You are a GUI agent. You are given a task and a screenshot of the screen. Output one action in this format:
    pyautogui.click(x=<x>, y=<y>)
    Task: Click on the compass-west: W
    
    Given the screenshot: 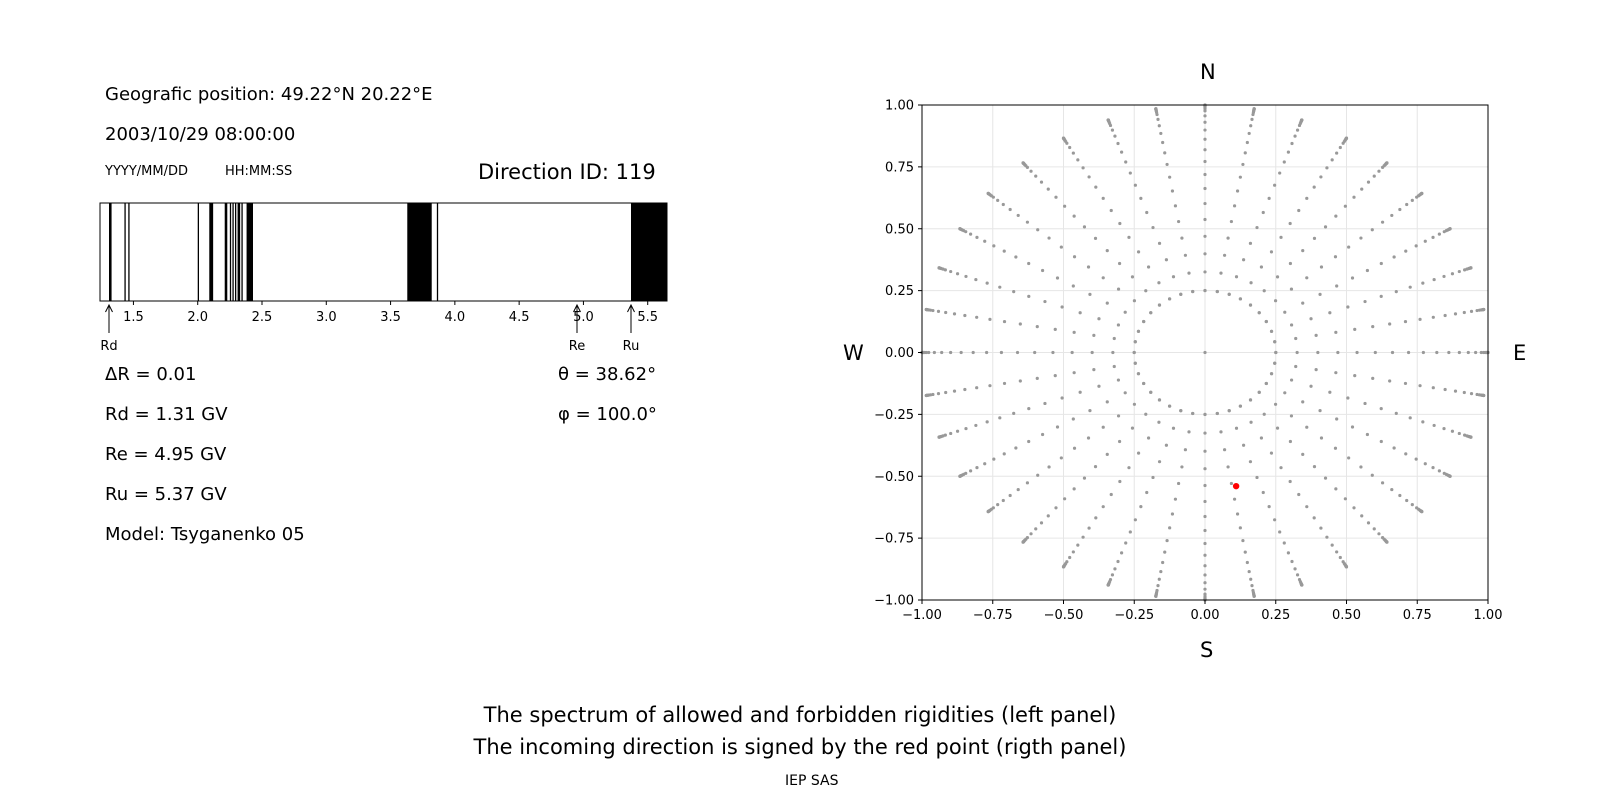 What is the action you would take?
    pyautogui.click(x=853, y=353)
    